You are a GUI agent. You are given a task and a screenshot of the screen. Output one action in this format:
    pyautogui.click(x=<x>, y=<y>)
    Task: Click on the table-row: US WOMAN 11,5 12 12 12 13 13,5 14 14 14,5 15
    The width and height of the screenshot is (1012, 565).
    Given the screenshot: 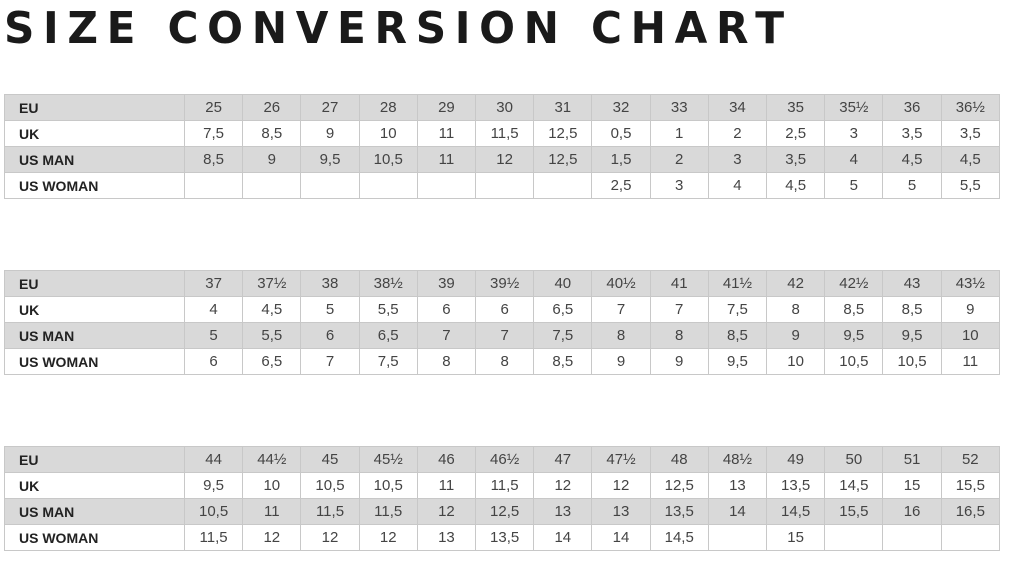 What is the action you would take?
    pyautogui.click(x=502, y=537)
    